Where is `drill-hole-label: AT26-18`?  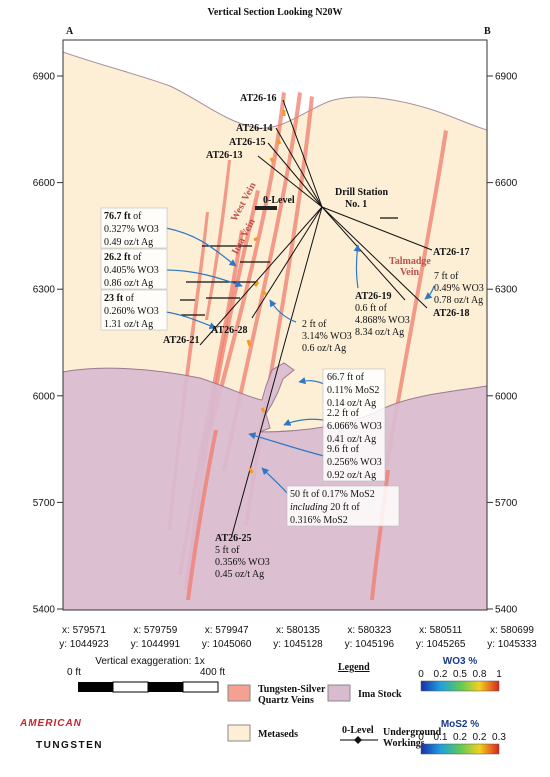 drill-hole-label: AT26-18 is located at coordinates (451, 313).